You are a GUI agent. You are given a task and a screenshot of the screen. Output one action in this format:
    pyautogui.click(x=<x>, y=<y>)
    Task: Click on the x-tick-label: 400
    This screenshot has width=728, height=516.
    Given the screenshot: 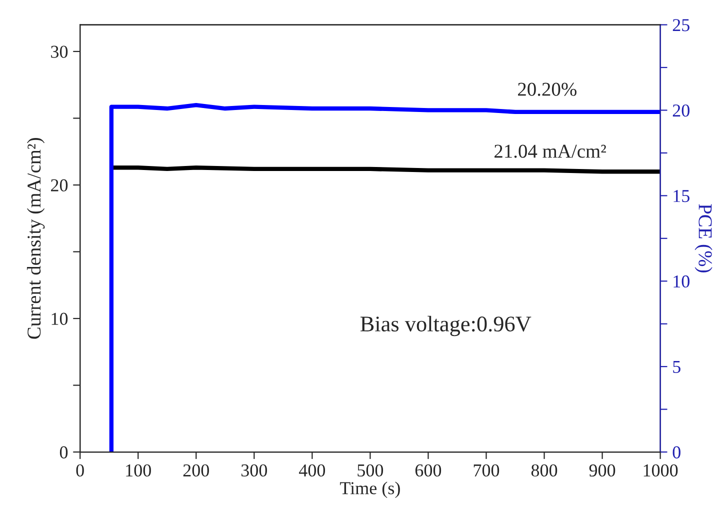 What is the action you would take?
    pyautogui.click(x=312, y=470)
    